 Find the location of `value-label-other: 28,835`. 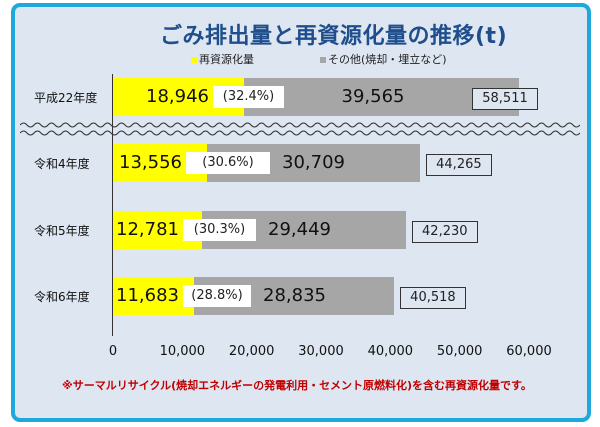

value-label-other: 28,835 is located at coordinates (294, 295).